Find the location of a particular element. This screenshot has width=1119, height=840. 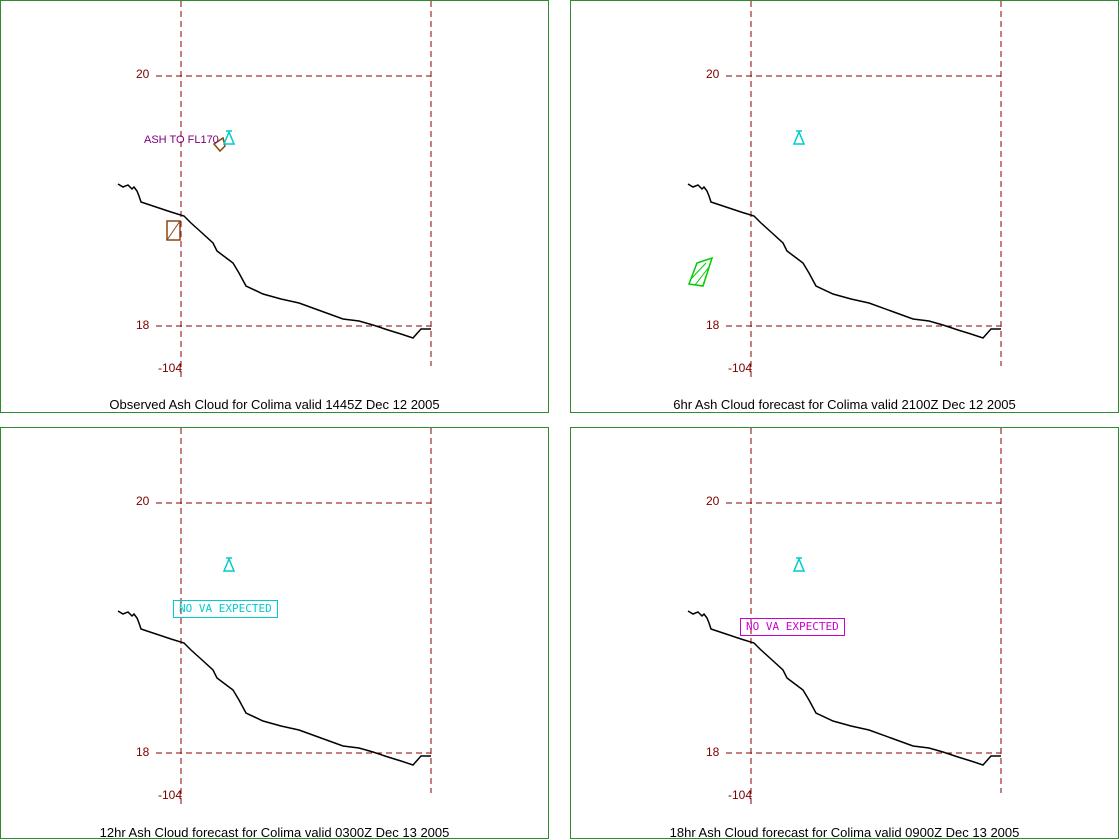

map-12hr is located at coordinates (274, 617).